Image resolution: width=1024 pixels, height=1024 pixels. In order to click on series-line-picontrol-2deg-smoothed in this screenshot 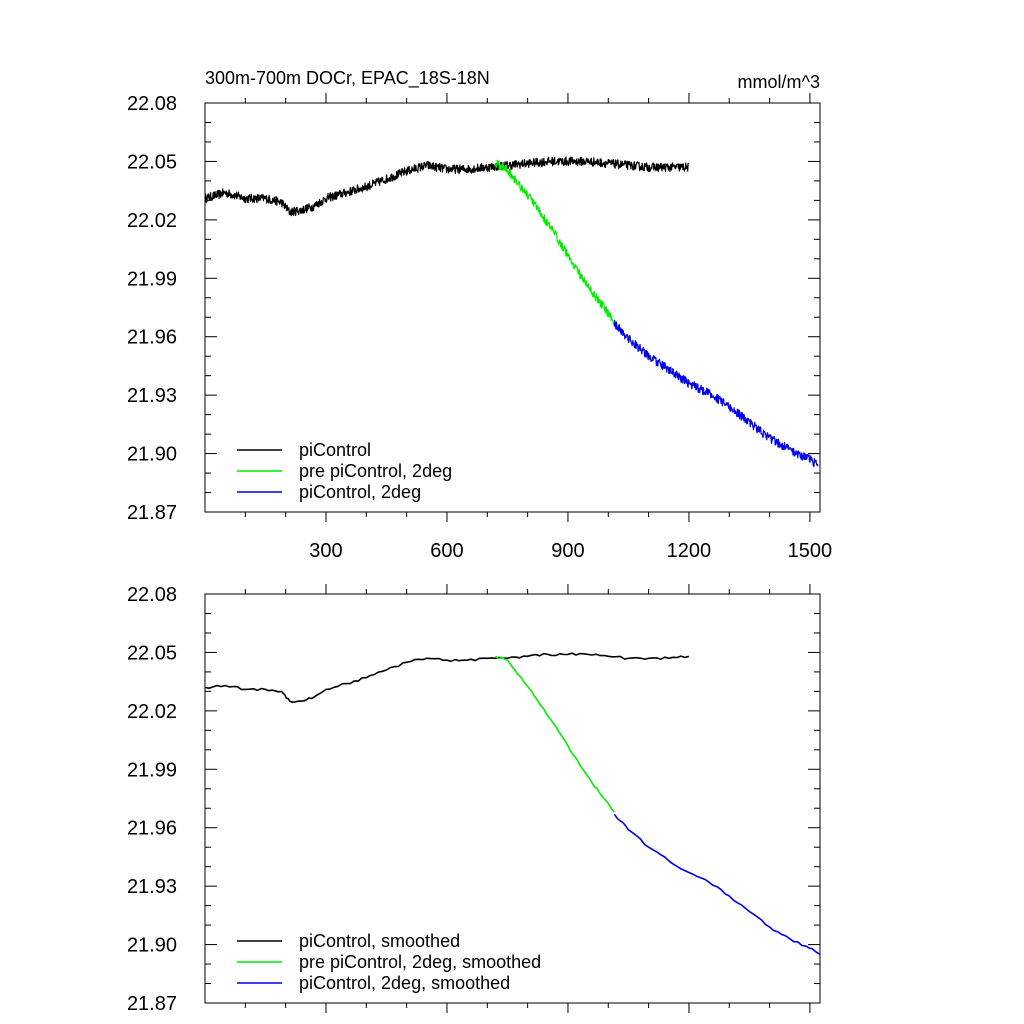, I will do `click(717, 884)`.